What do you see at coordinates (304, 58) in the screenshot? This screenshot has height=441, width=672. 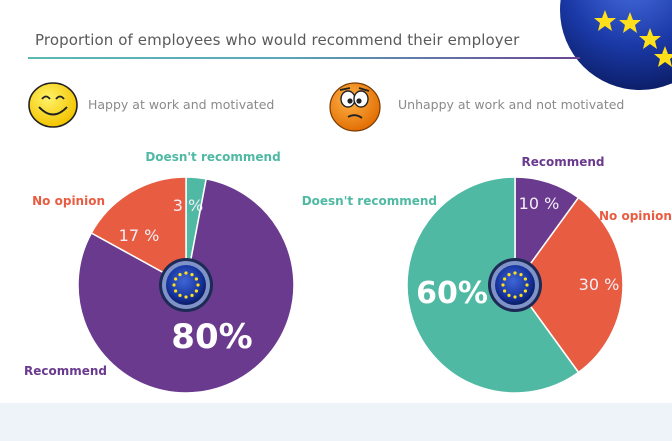 I see `title-divider` at bounding box center [304, 58].